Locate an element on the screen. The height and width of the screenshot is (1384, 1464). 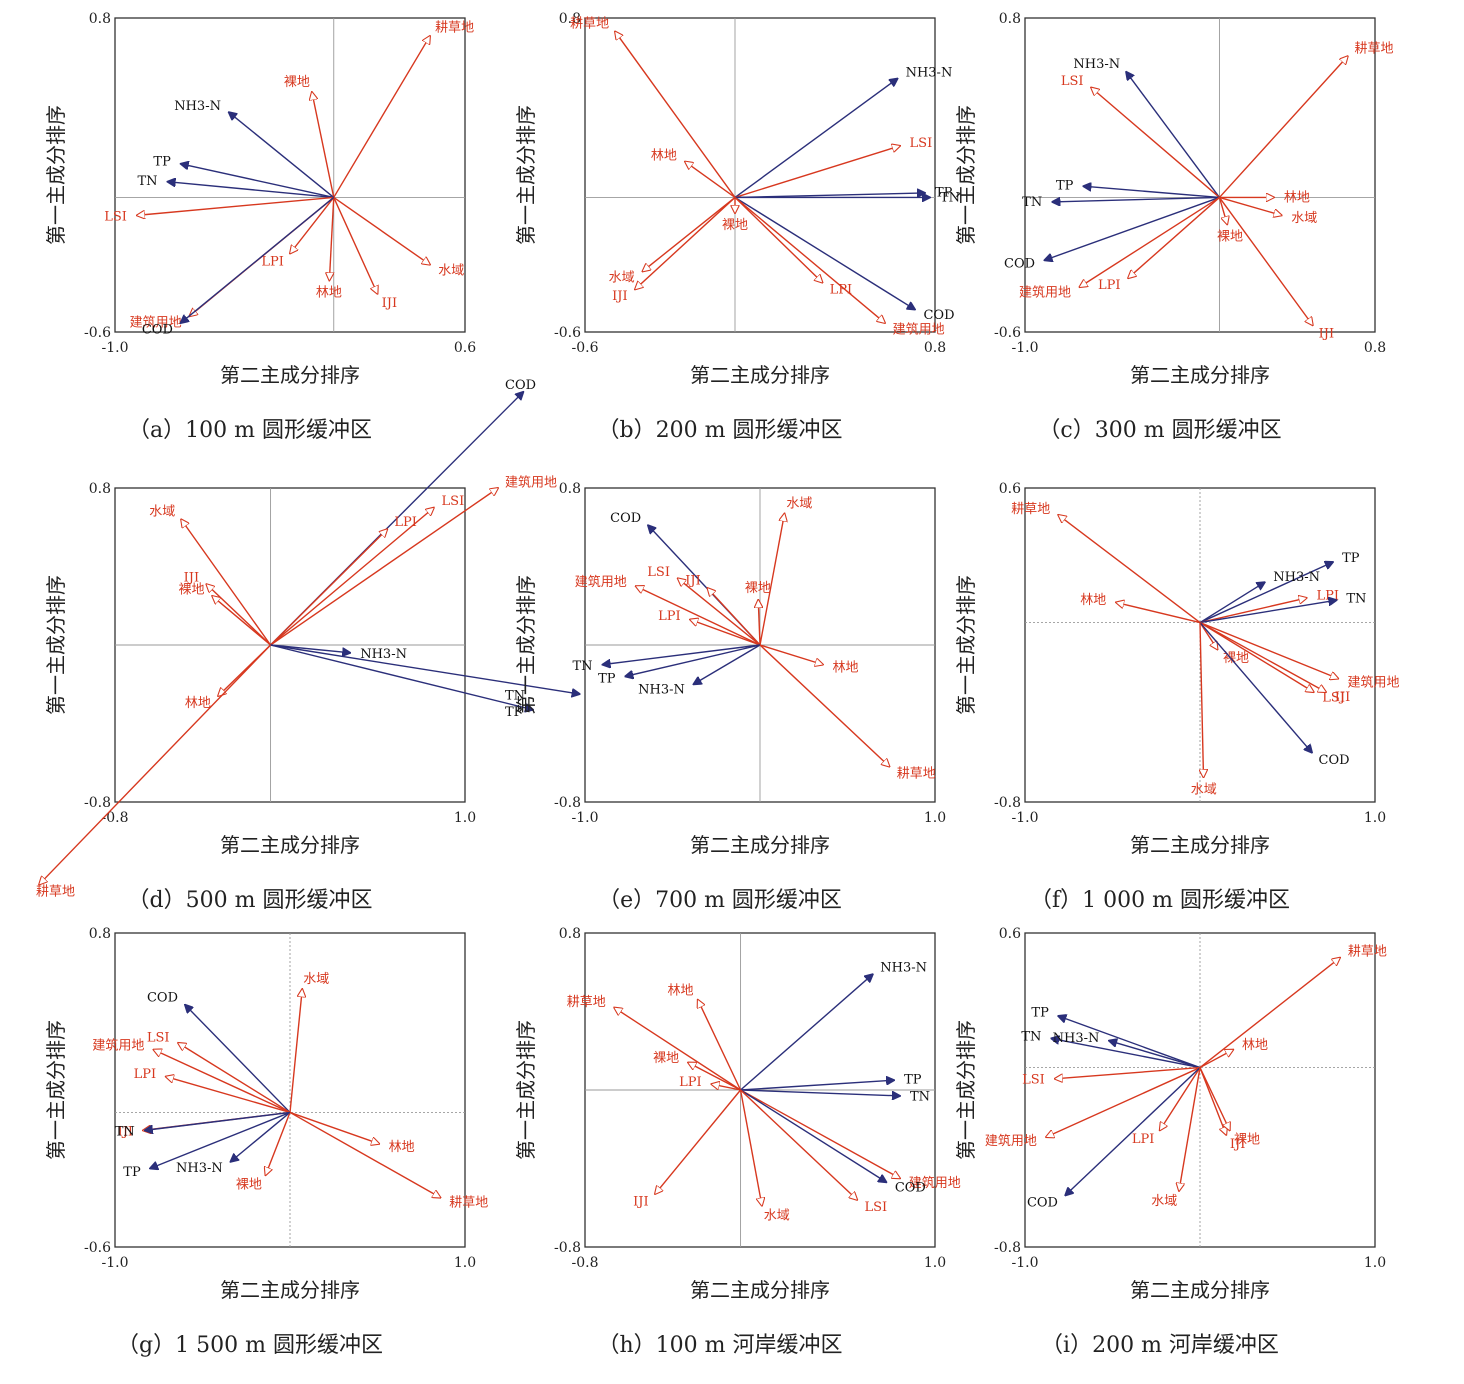
x-axis-title: 第二主成分排序 is located at coordinates (760, 375).